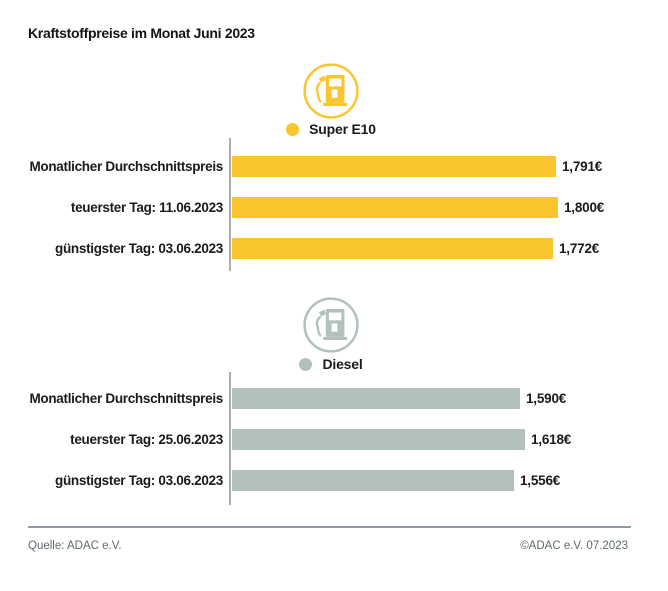 The height and width of the screenshot is (591, 668). What do you see at coordinates (582, 166) in the screenshot?
I see `value-label: 1,791€` at bounding box center [582, 166].